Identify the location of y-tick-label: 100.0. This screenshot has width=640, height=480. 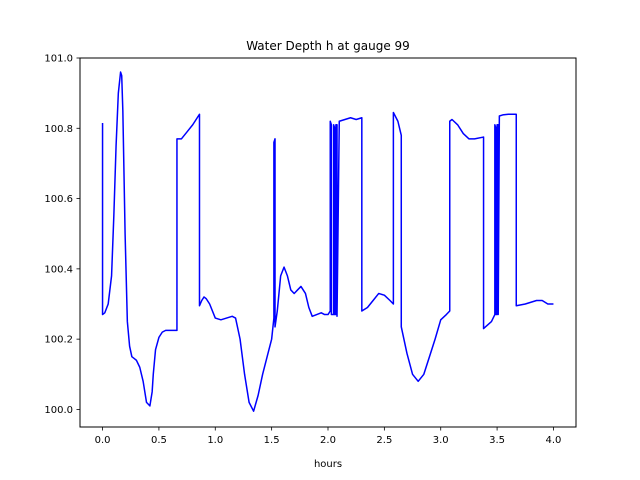
(58, 410).